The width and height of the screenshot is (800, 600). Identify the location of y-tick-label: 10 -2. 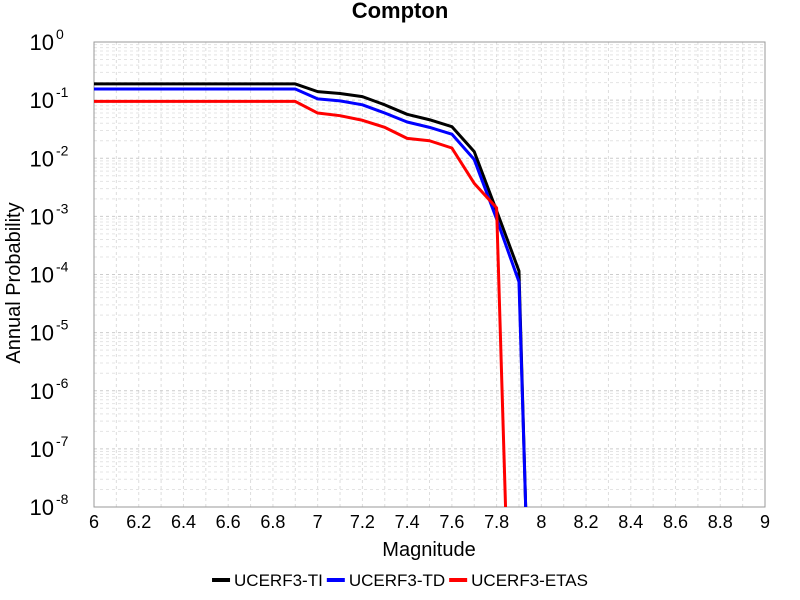
(49, 156).